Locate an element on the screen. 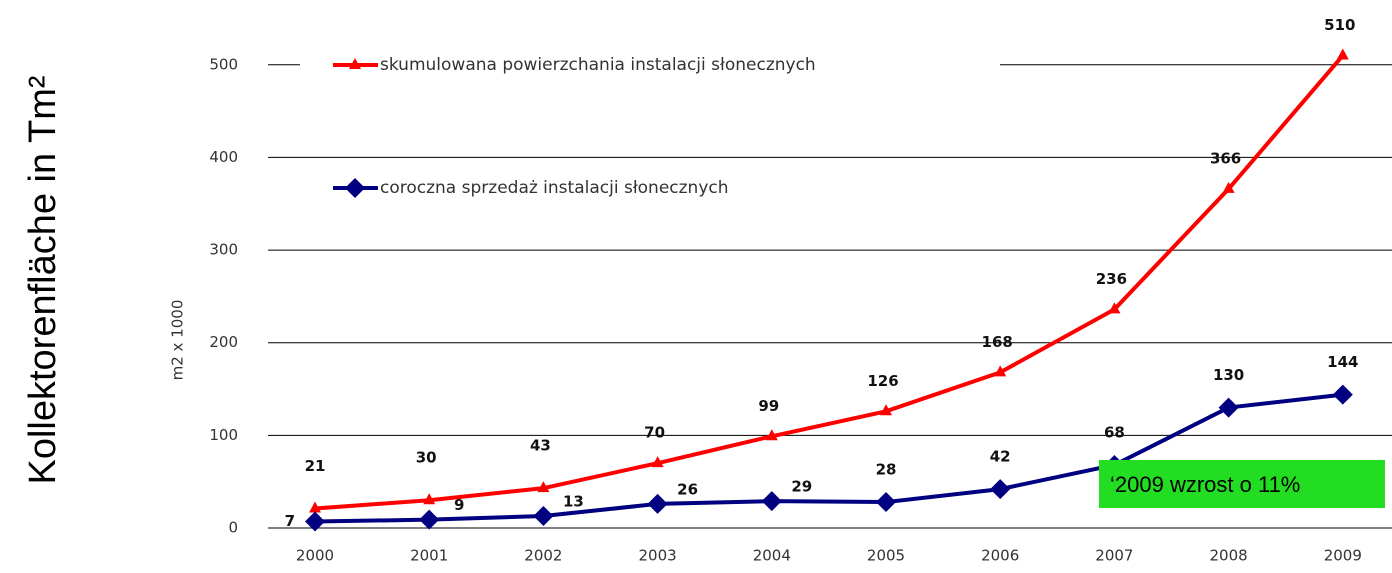 Image resolution: width=1392 pixels, height=573 pixels. y-axis-label: m2 x 1000 is located at coordinates (178, 340).